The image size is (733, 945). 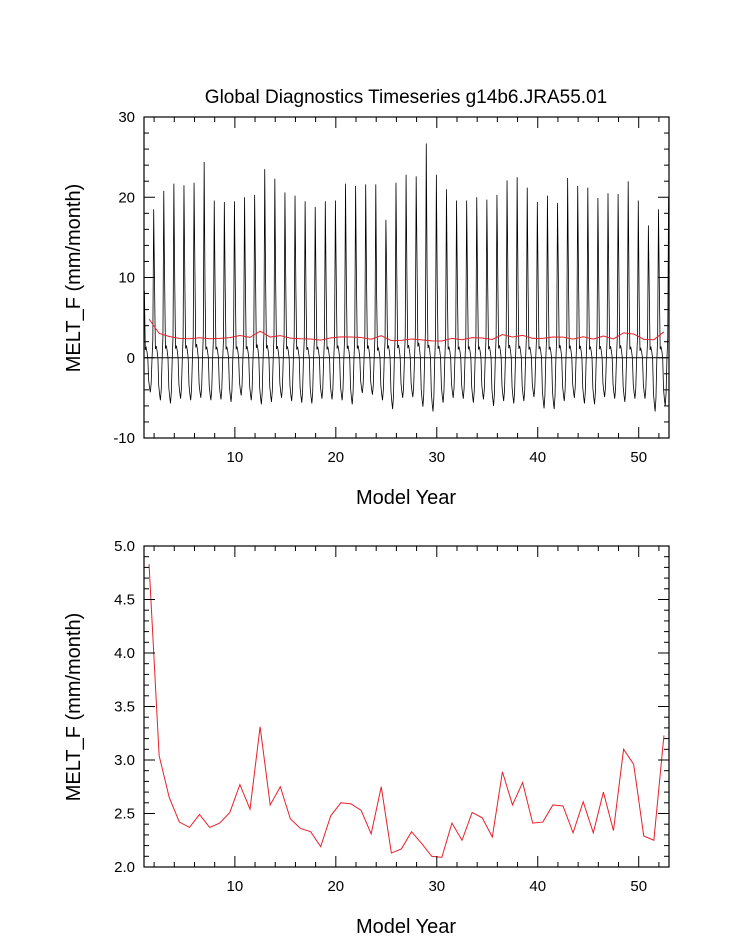 I want to click on top-x-tick-label: 30, so click(x=436, y=457).